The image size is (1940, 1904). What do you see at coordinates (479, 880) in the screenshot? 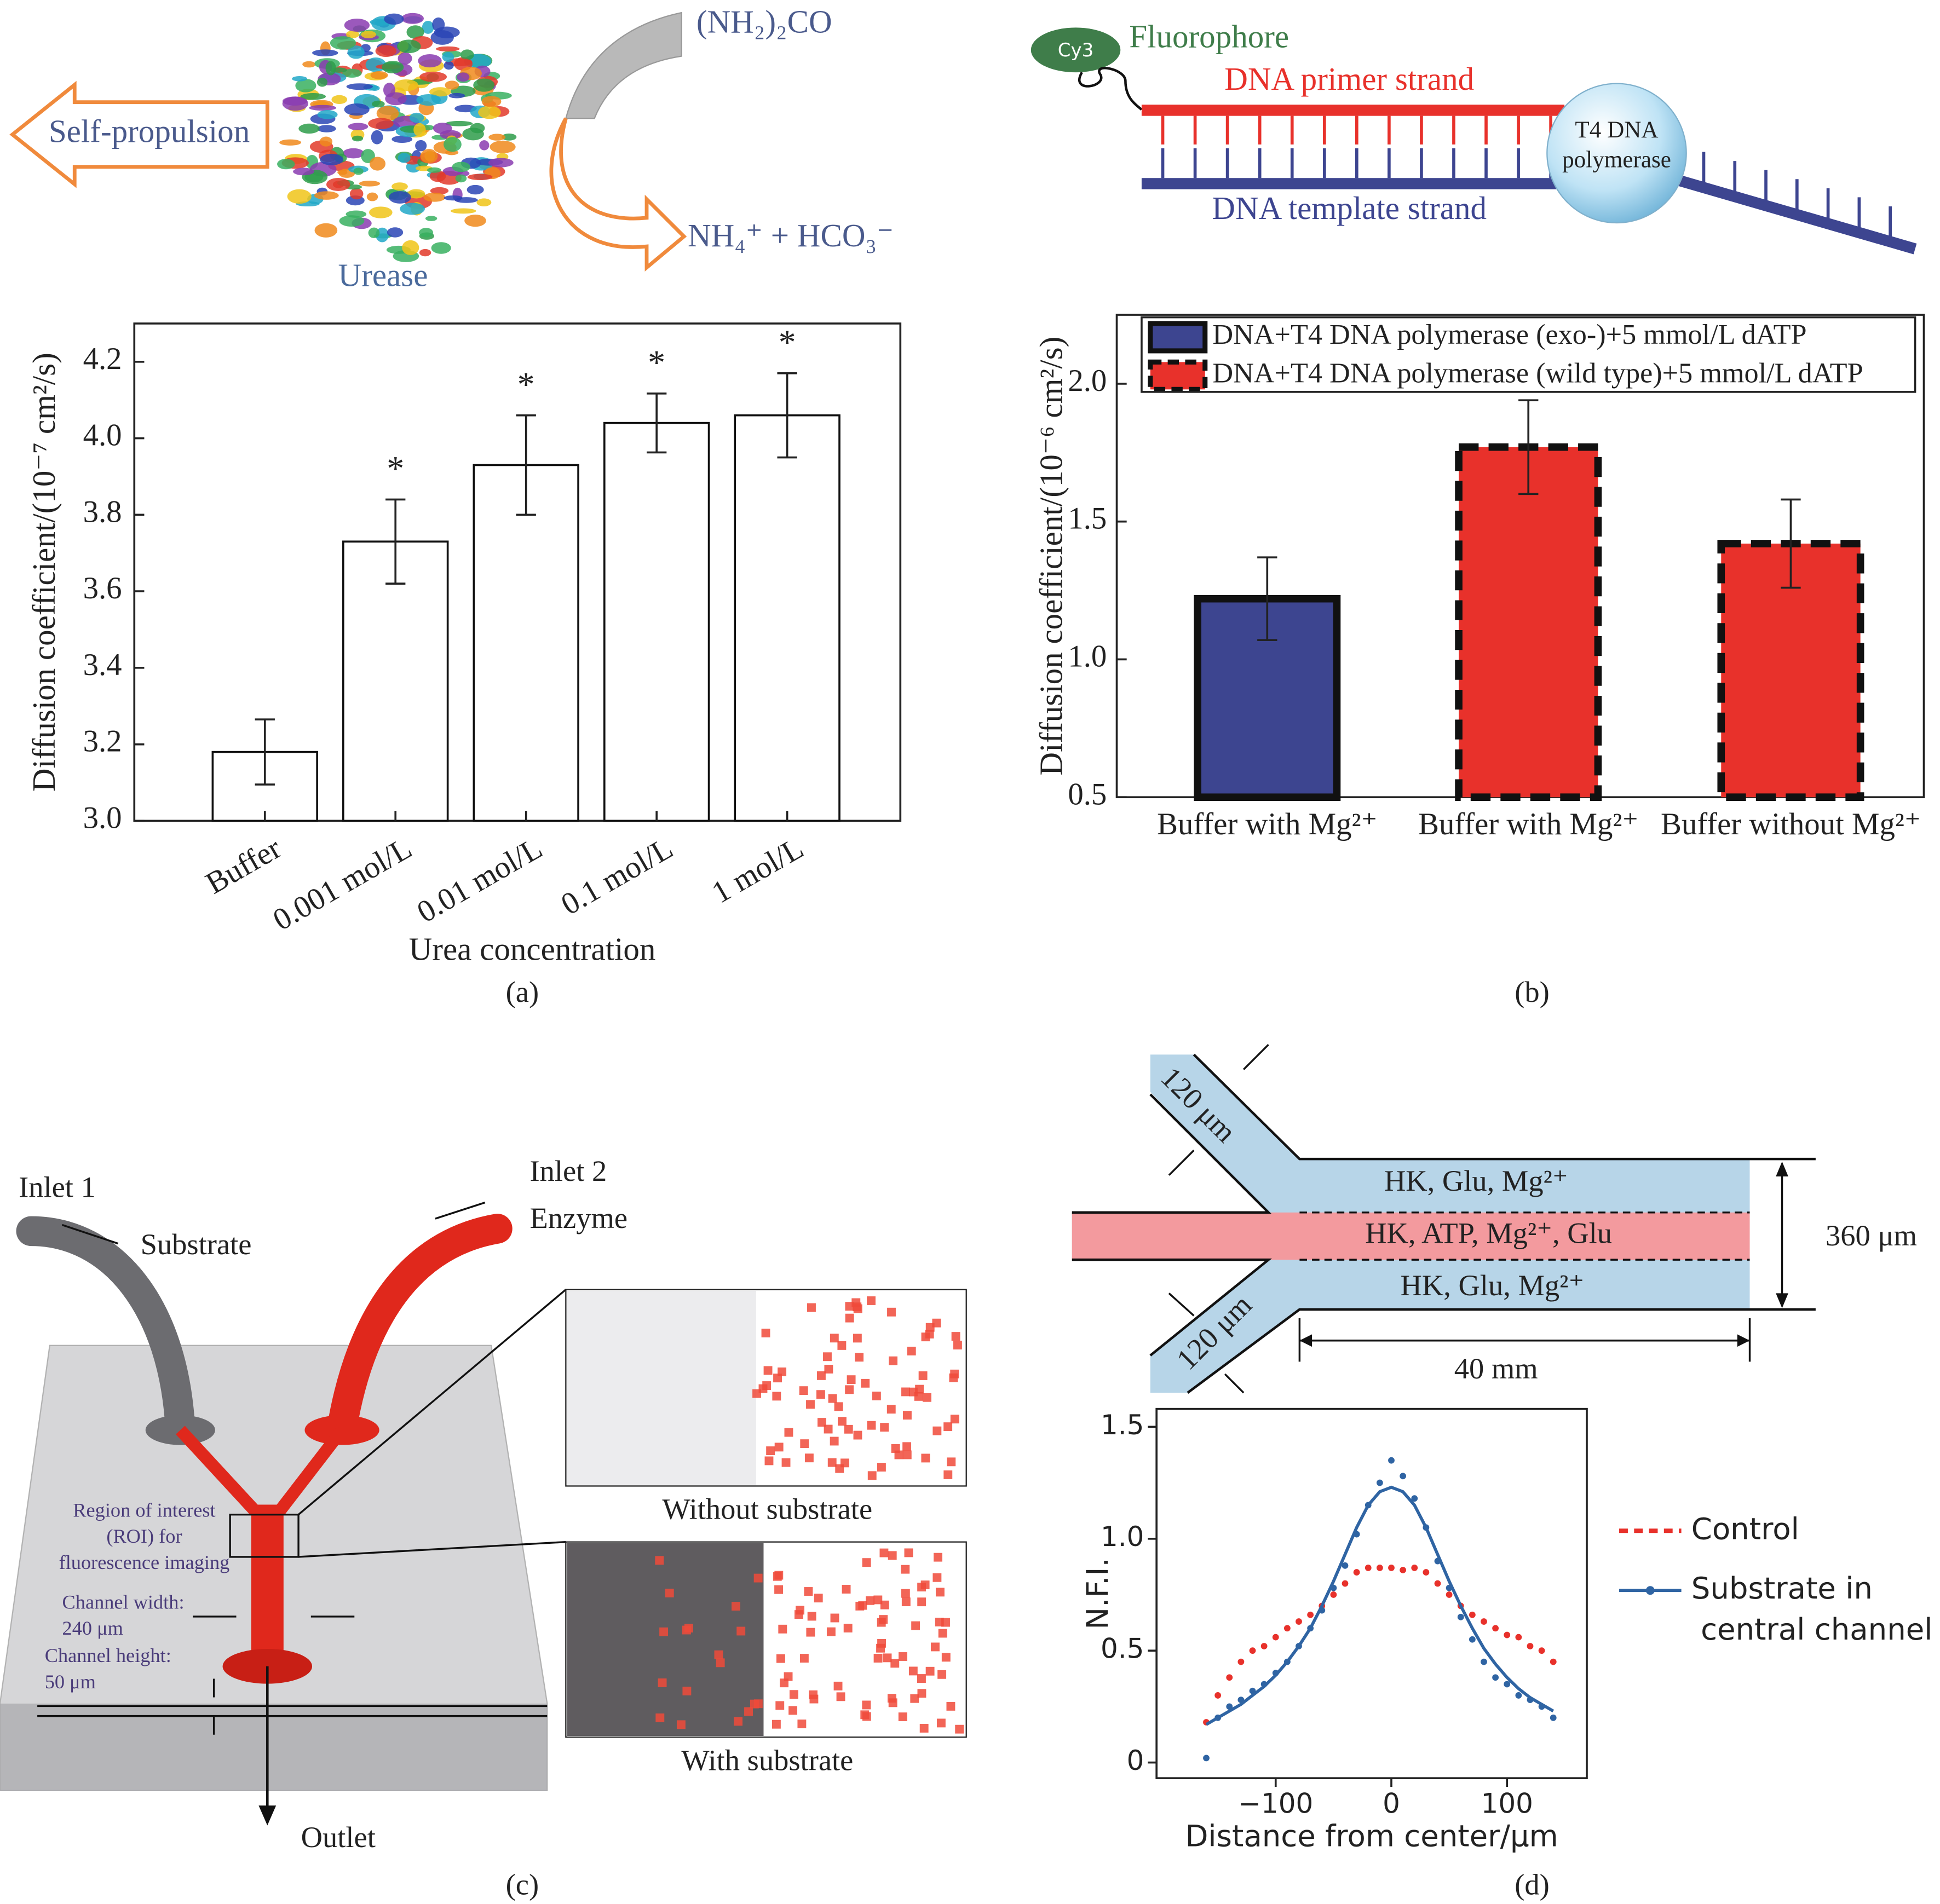
I see `x-tick-label: 0.01 mol/L` at bounding box center [479, 880].